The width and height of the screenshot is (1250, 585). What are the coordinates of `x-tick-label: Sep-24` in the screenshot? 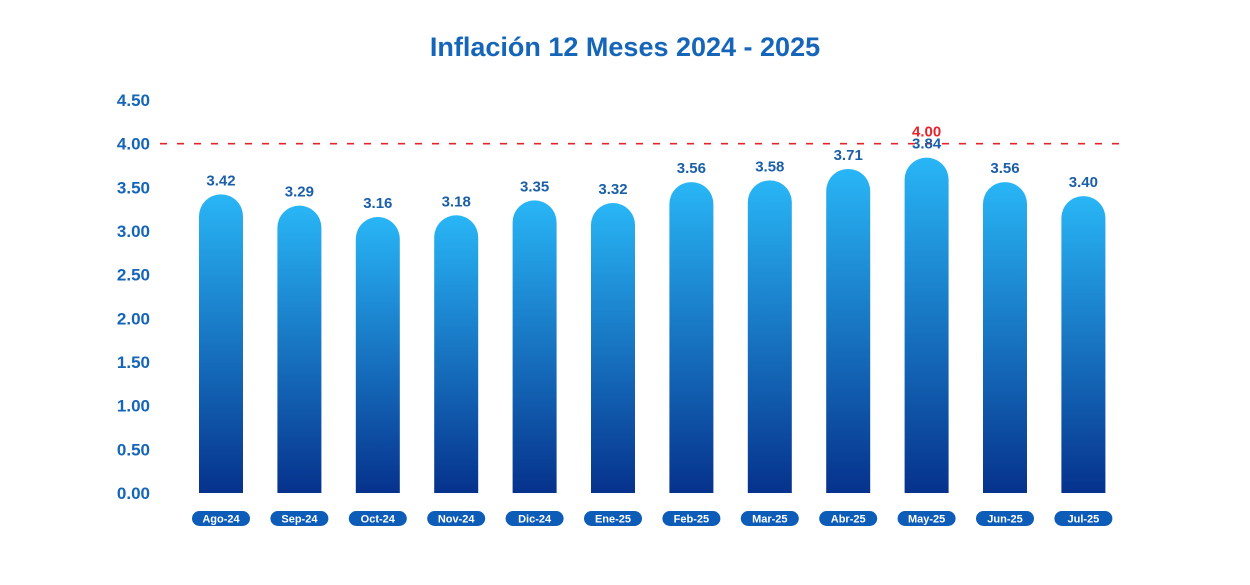 It's located at (299, 520).